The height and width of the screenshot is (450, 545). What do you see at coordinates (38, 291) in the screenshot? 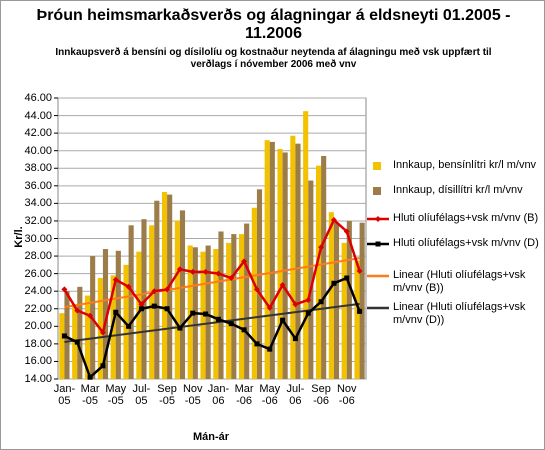
I see `y-tick-label: 24.00` at bounding box center [38, 291].